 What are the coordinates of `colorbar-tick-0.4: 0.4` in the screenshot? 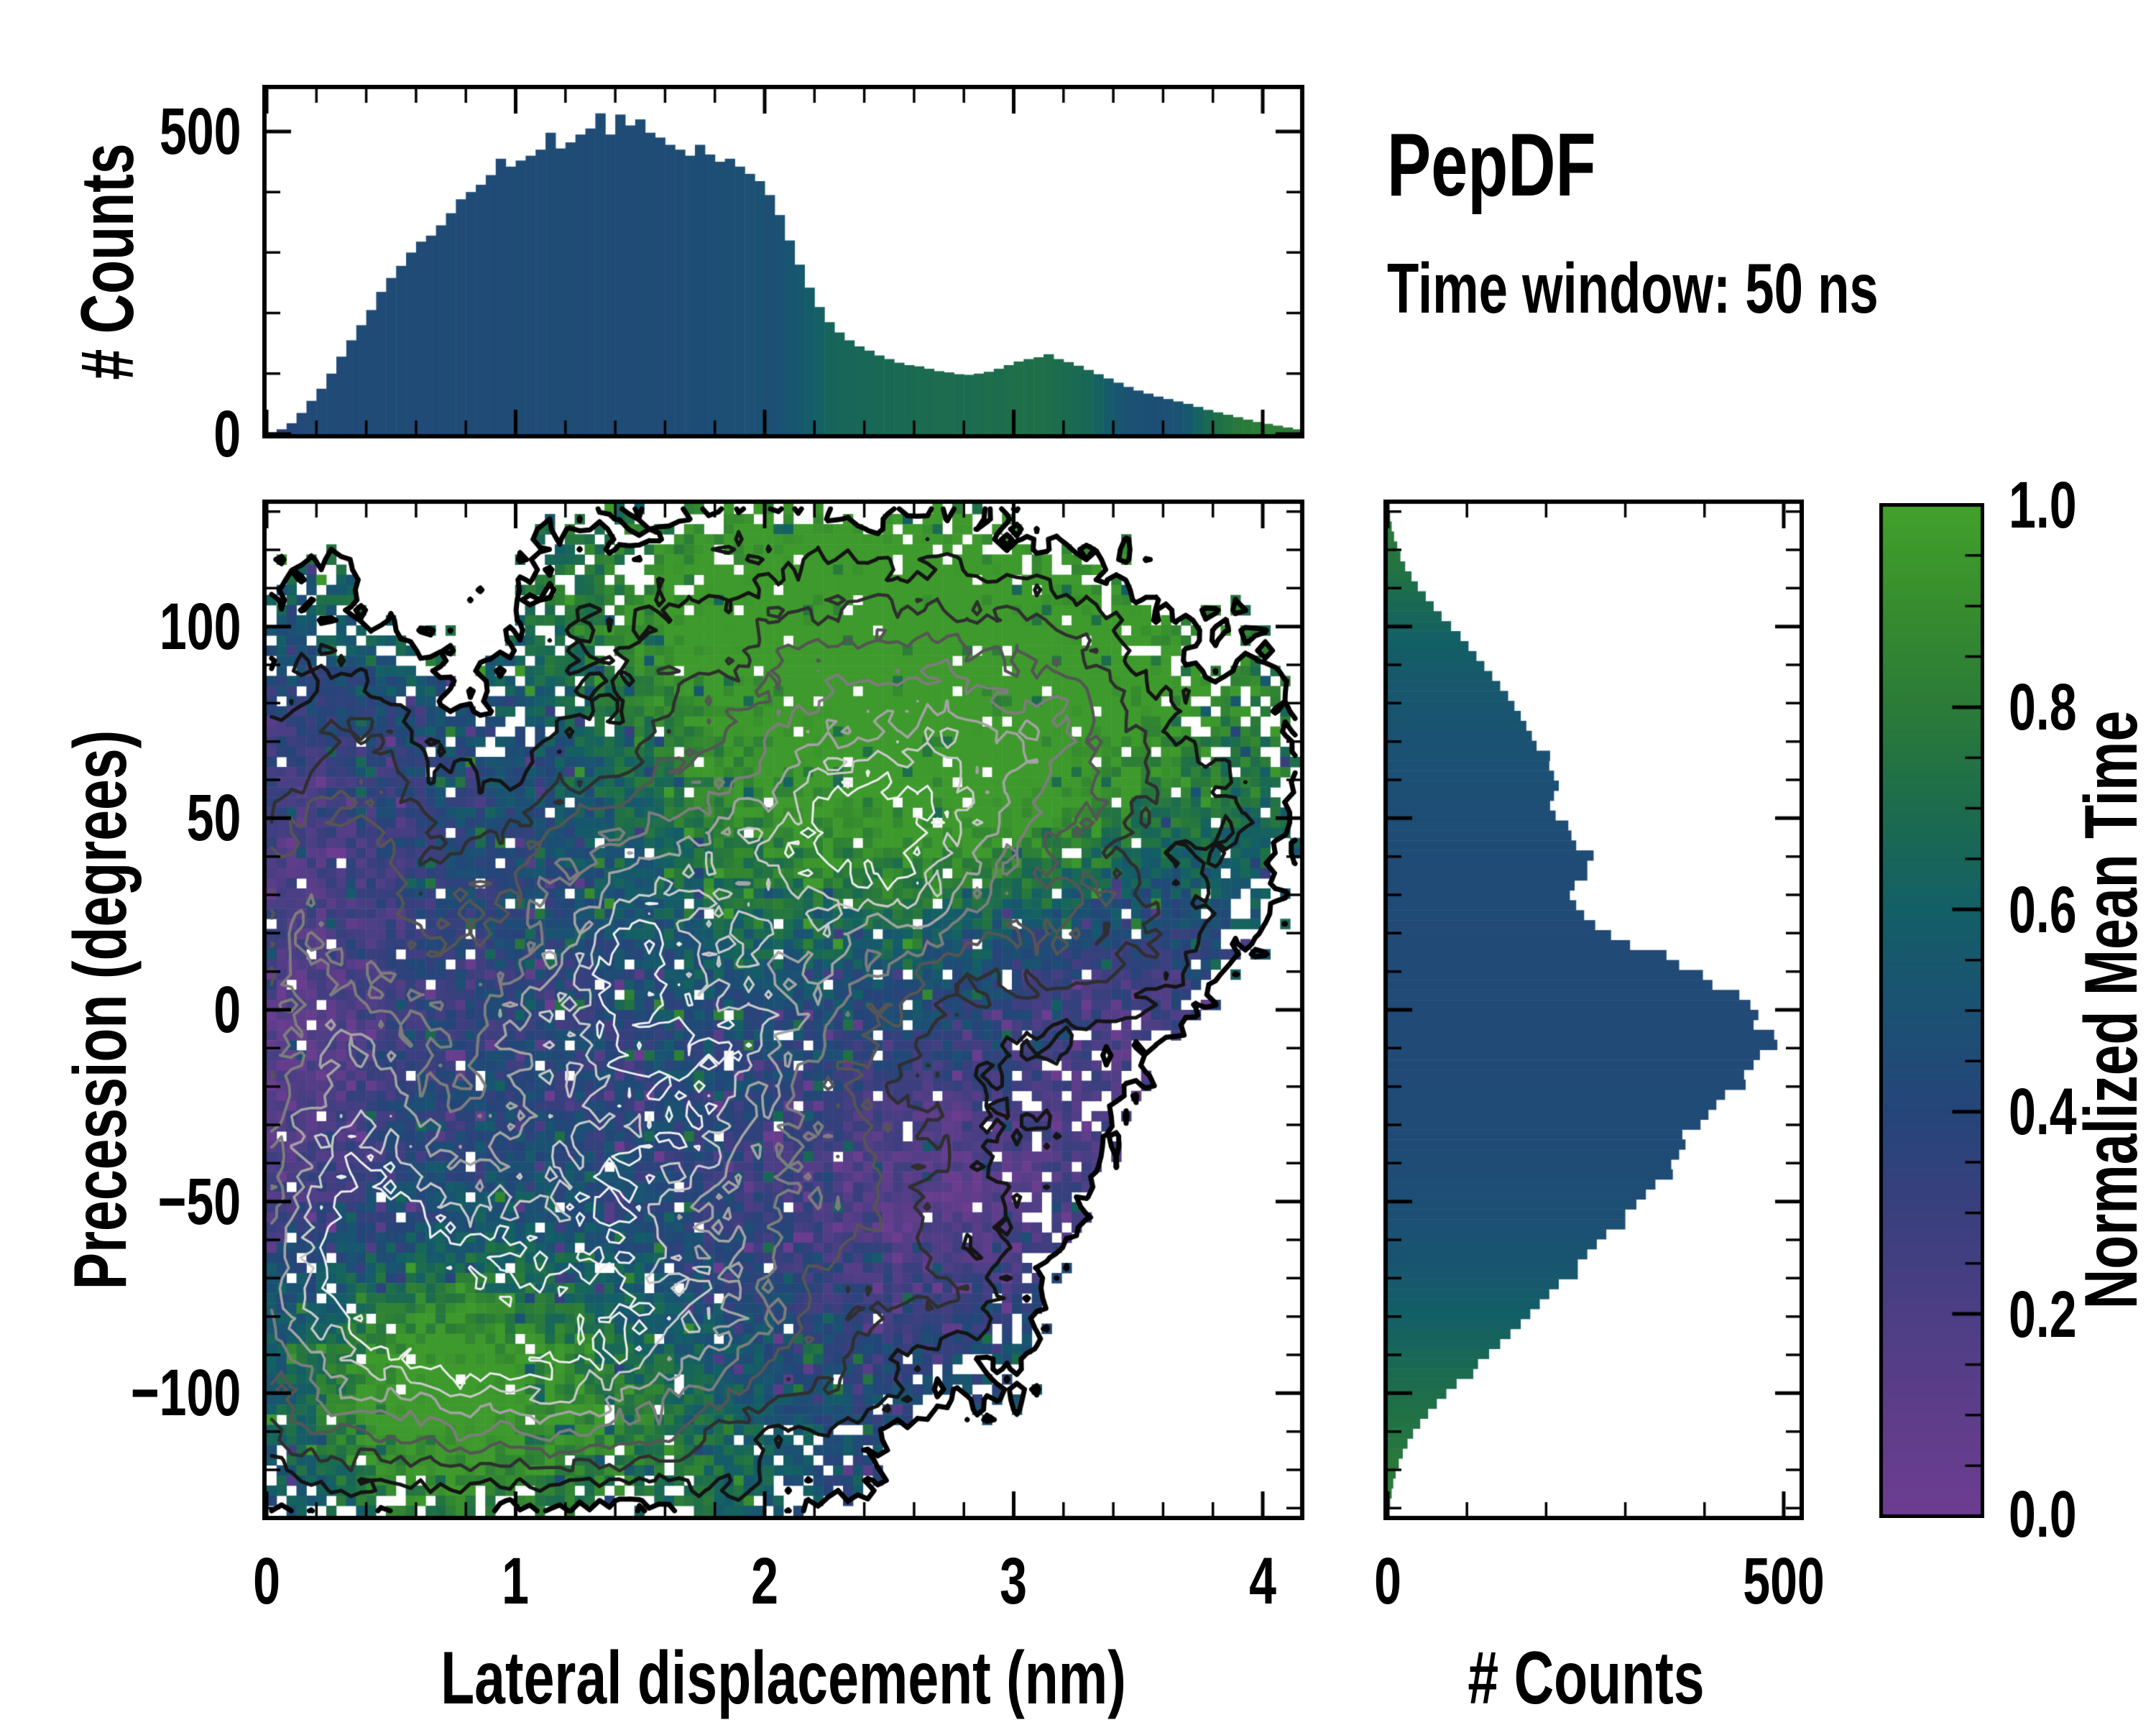 It's located at (2055, 1112).